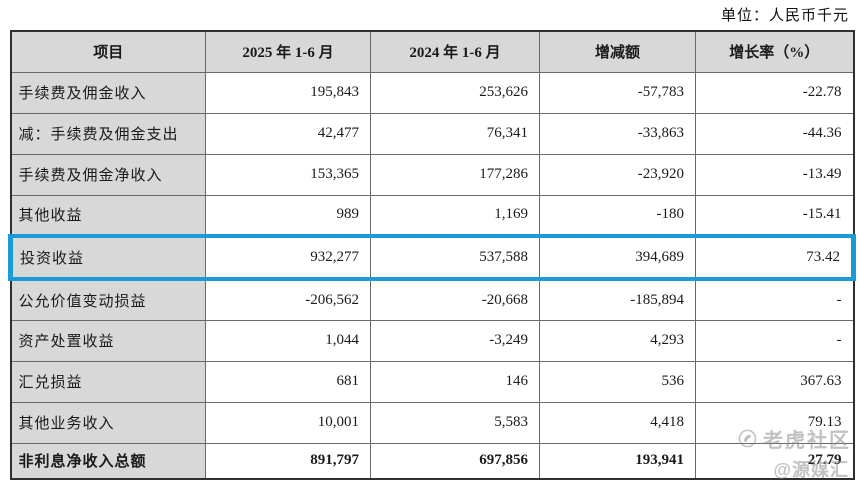 This screenshot has width=859, height=488. Describe the element at coordinates (288, 174) in the screenshot. I see `value-2025: 153,365` at that location.